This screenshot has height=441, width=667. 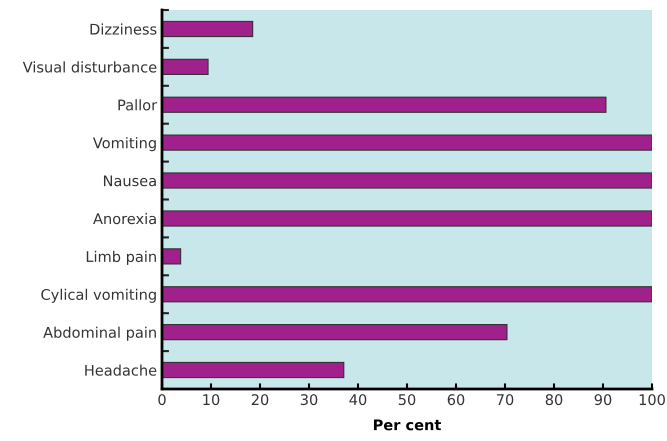 I want to click on x-tick-label: 50, so click(x=407, y=400).